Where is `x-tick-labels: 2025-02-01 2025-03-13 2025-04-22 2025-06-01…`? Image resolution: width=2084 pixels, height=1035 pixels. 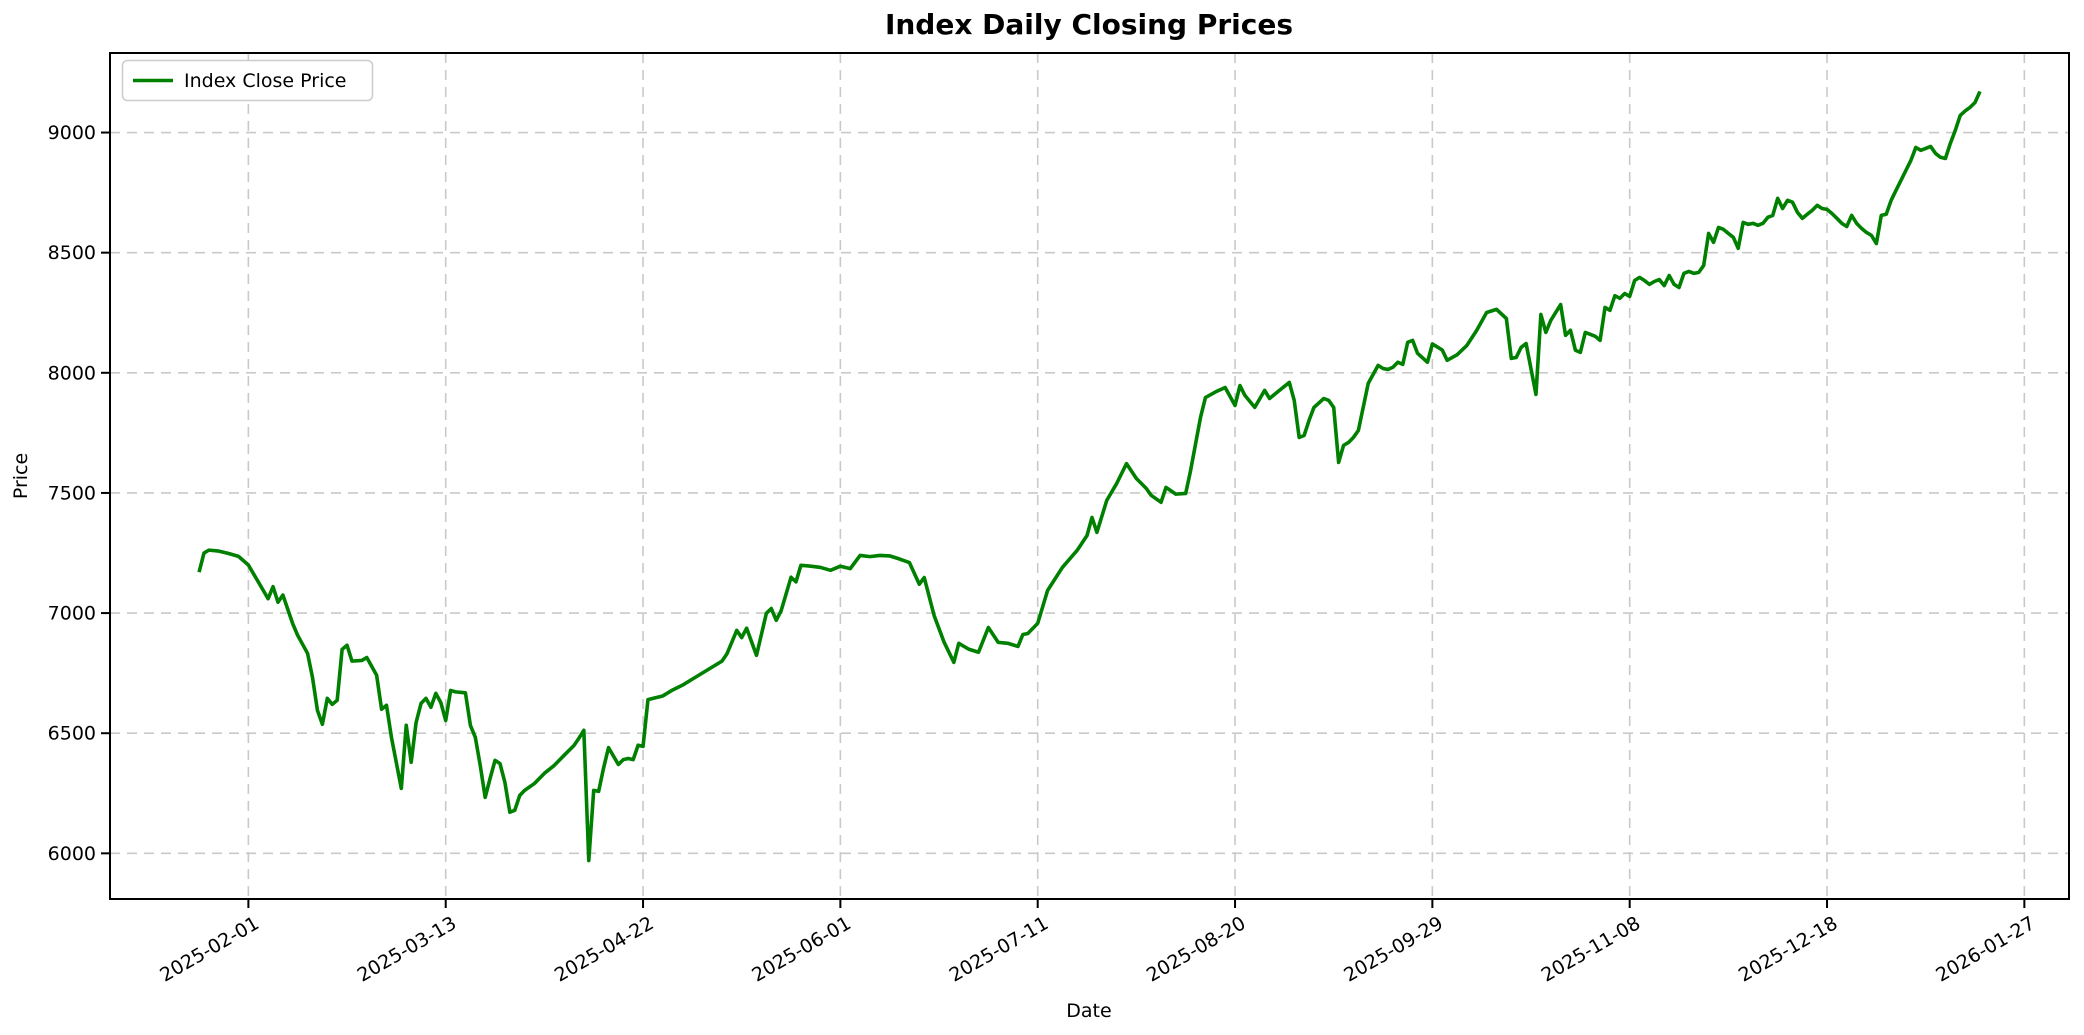 x-tick-labels: 2025-02-01 2025-03-13 2025-04-22 2025-06-01… is located at coordinates (1097, 949).